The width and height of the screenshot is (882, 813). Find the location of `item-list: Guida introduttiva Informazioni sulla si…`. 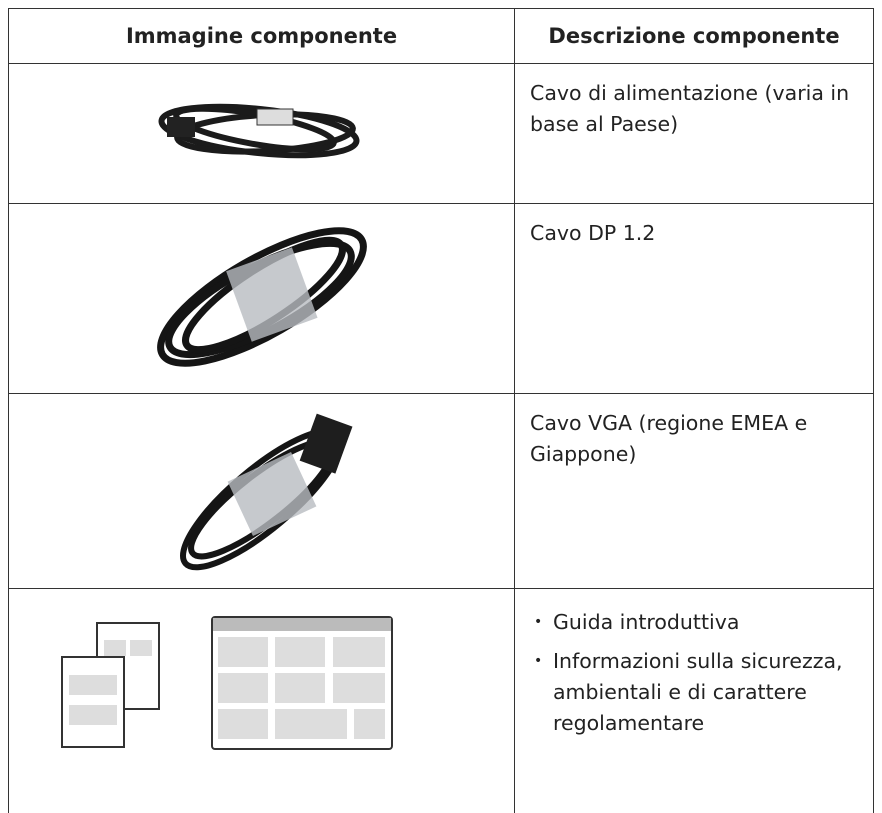

item-list: Guida introduttiva Informazioni sulla si… is located at coordinates (695, 673).